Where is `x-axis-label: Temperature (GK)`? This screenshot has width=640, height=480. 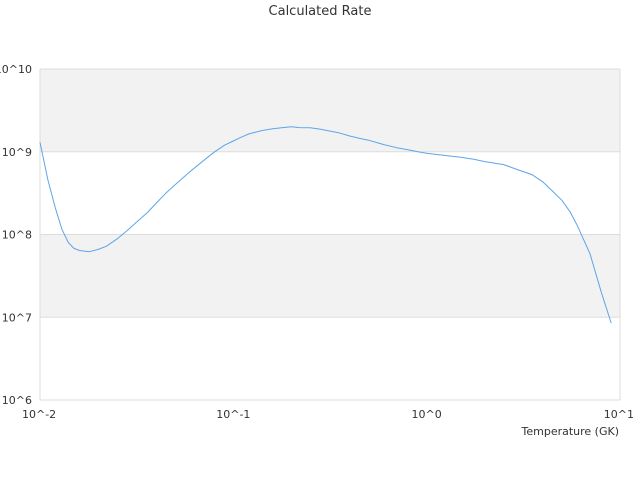
x-axis-label: Temperature (GK) is located at coordinates (570, 431).